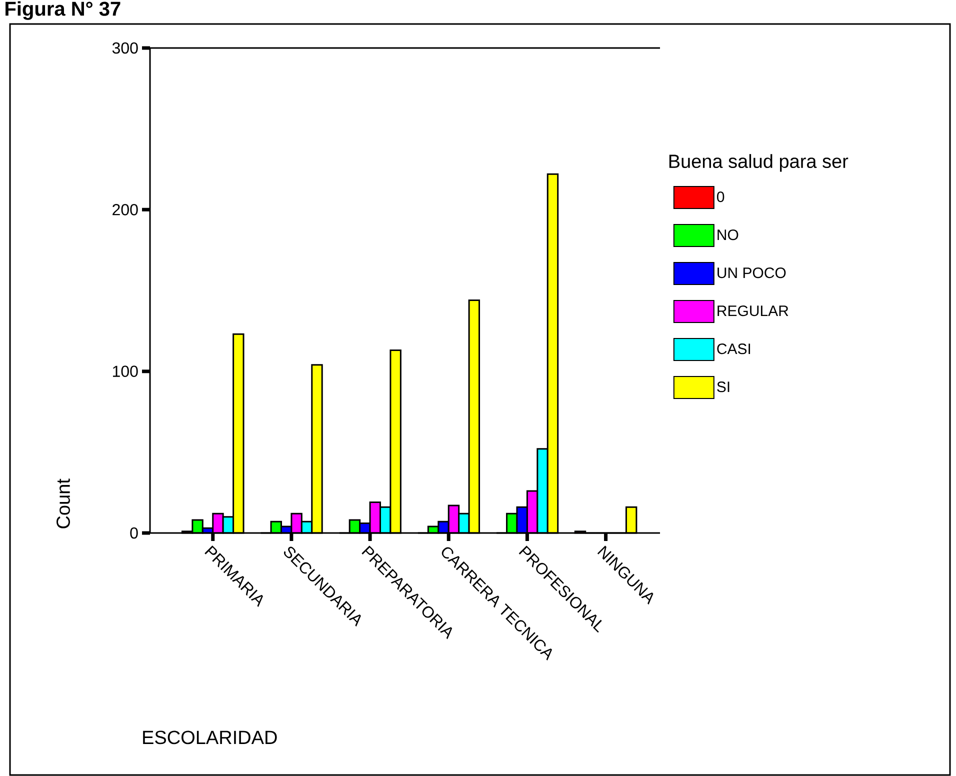 The image size is (956, 776). What do you see at coordinates (125, 371) in the screenshot?
I see `y-tick-label: 100` at bounding box center [125, 371].